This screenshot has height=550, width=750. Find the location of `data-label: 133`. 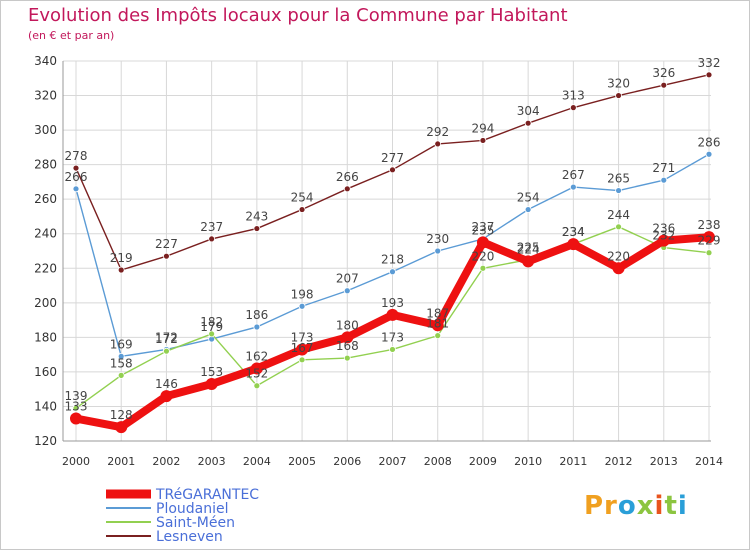

data-label: 133 is located at coordinates (76, 407).